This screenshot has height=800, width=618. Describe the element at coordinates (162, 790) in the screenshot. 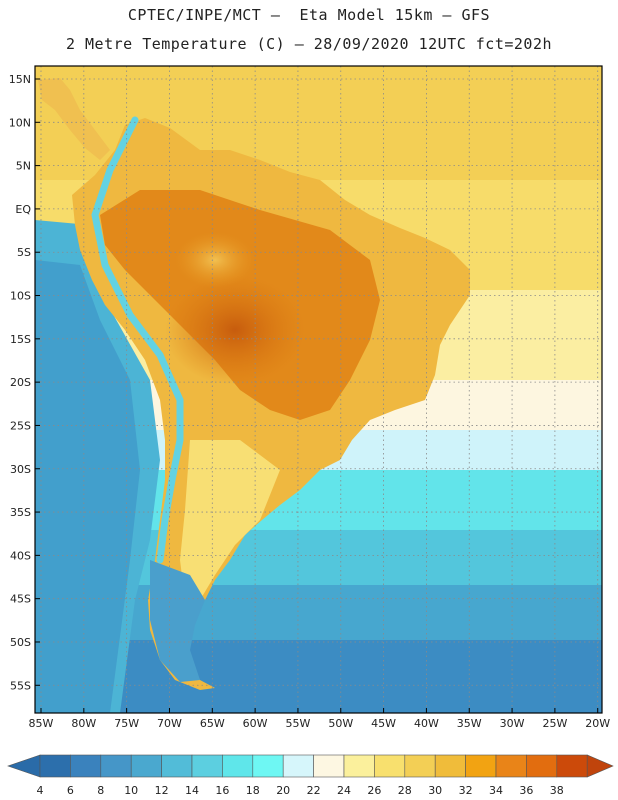

I see `colorbar-label: 12` at that location.